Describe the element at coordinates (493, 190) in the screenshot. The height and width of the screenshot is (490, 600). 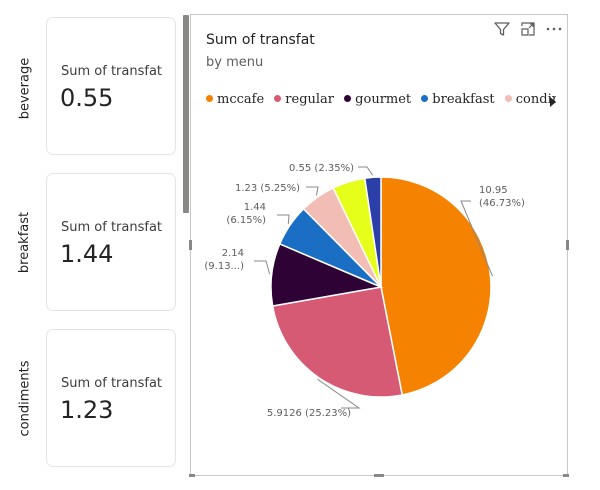
I see `data-label: 10.95` at that location.